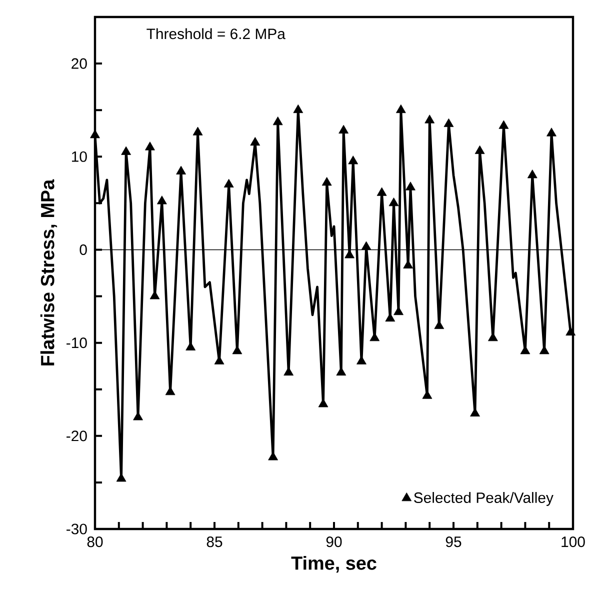 The height and width of the screenshot is (600, 591). What do you see at coordinates (214, 542) in the screenshot?
I see `x-tick-label: 85` at bounding box center [214, 542].